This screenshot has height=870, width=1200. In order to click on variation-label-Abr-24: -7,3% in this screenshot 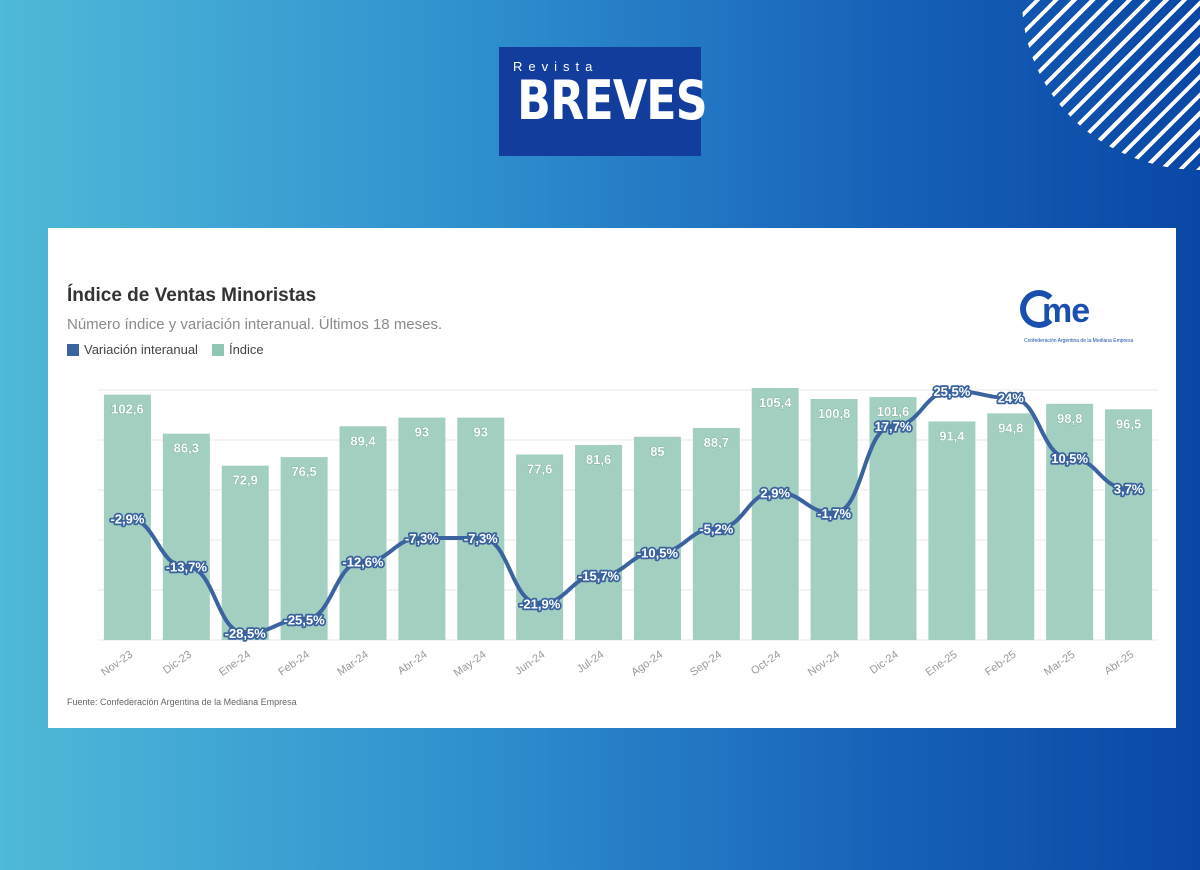, I will do `click(422, 538)`.